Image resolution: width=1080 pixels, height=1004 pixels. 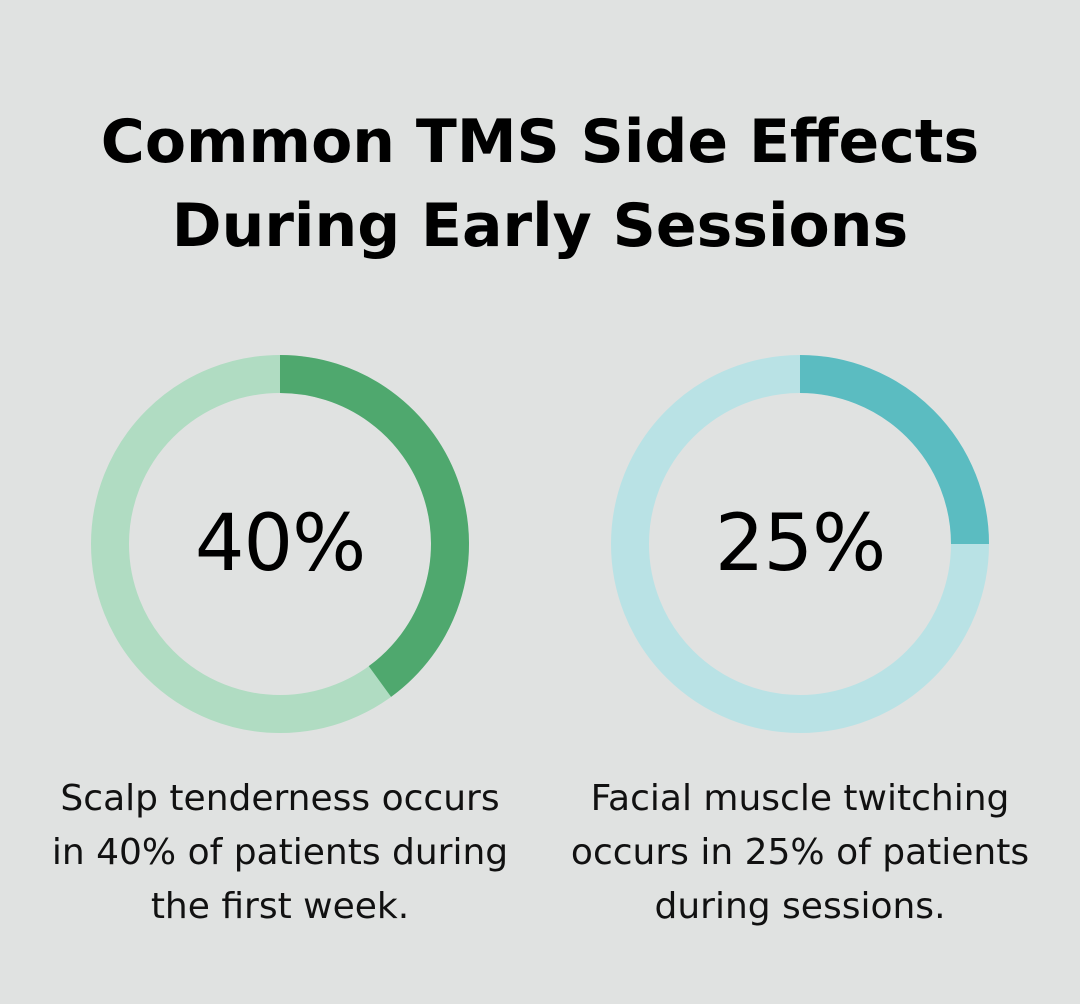 What do you see at coordinates (894, 450) in the screenshot?
I see `donut-value-arc-facial-twitching` at bounding box center [894, 450].